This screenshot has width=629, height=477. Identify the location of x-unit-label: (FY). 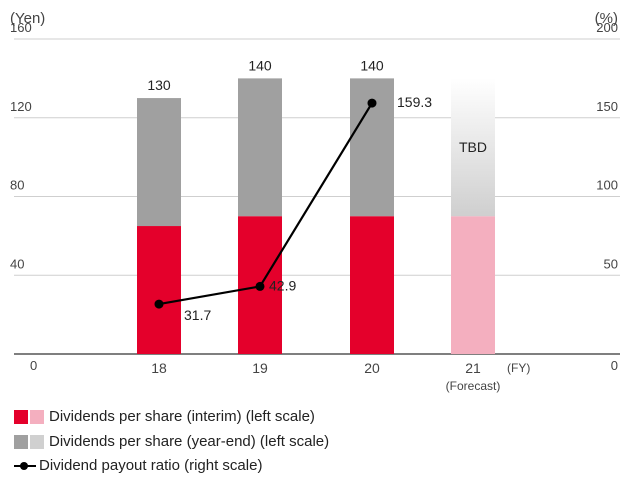
(518, 368).